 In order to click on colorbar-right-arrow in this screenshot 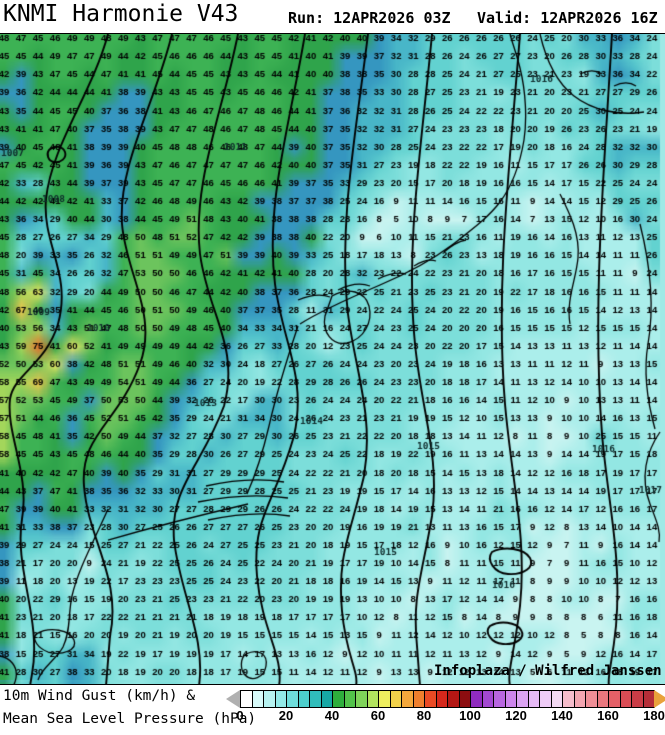, I will do `click(659, 699)`.